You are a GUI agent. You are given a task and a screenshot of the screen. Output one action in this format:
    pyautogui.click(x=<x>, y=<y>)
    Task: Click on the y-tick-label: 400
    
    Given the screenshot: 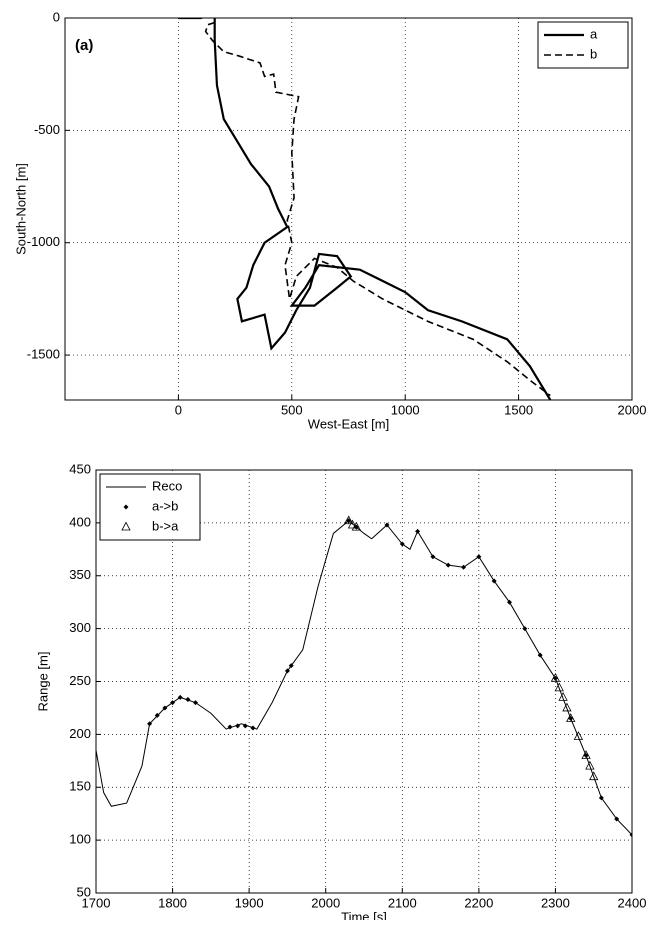 What is the action you would take?
    pyautogui.click(x=80, y=521)
    